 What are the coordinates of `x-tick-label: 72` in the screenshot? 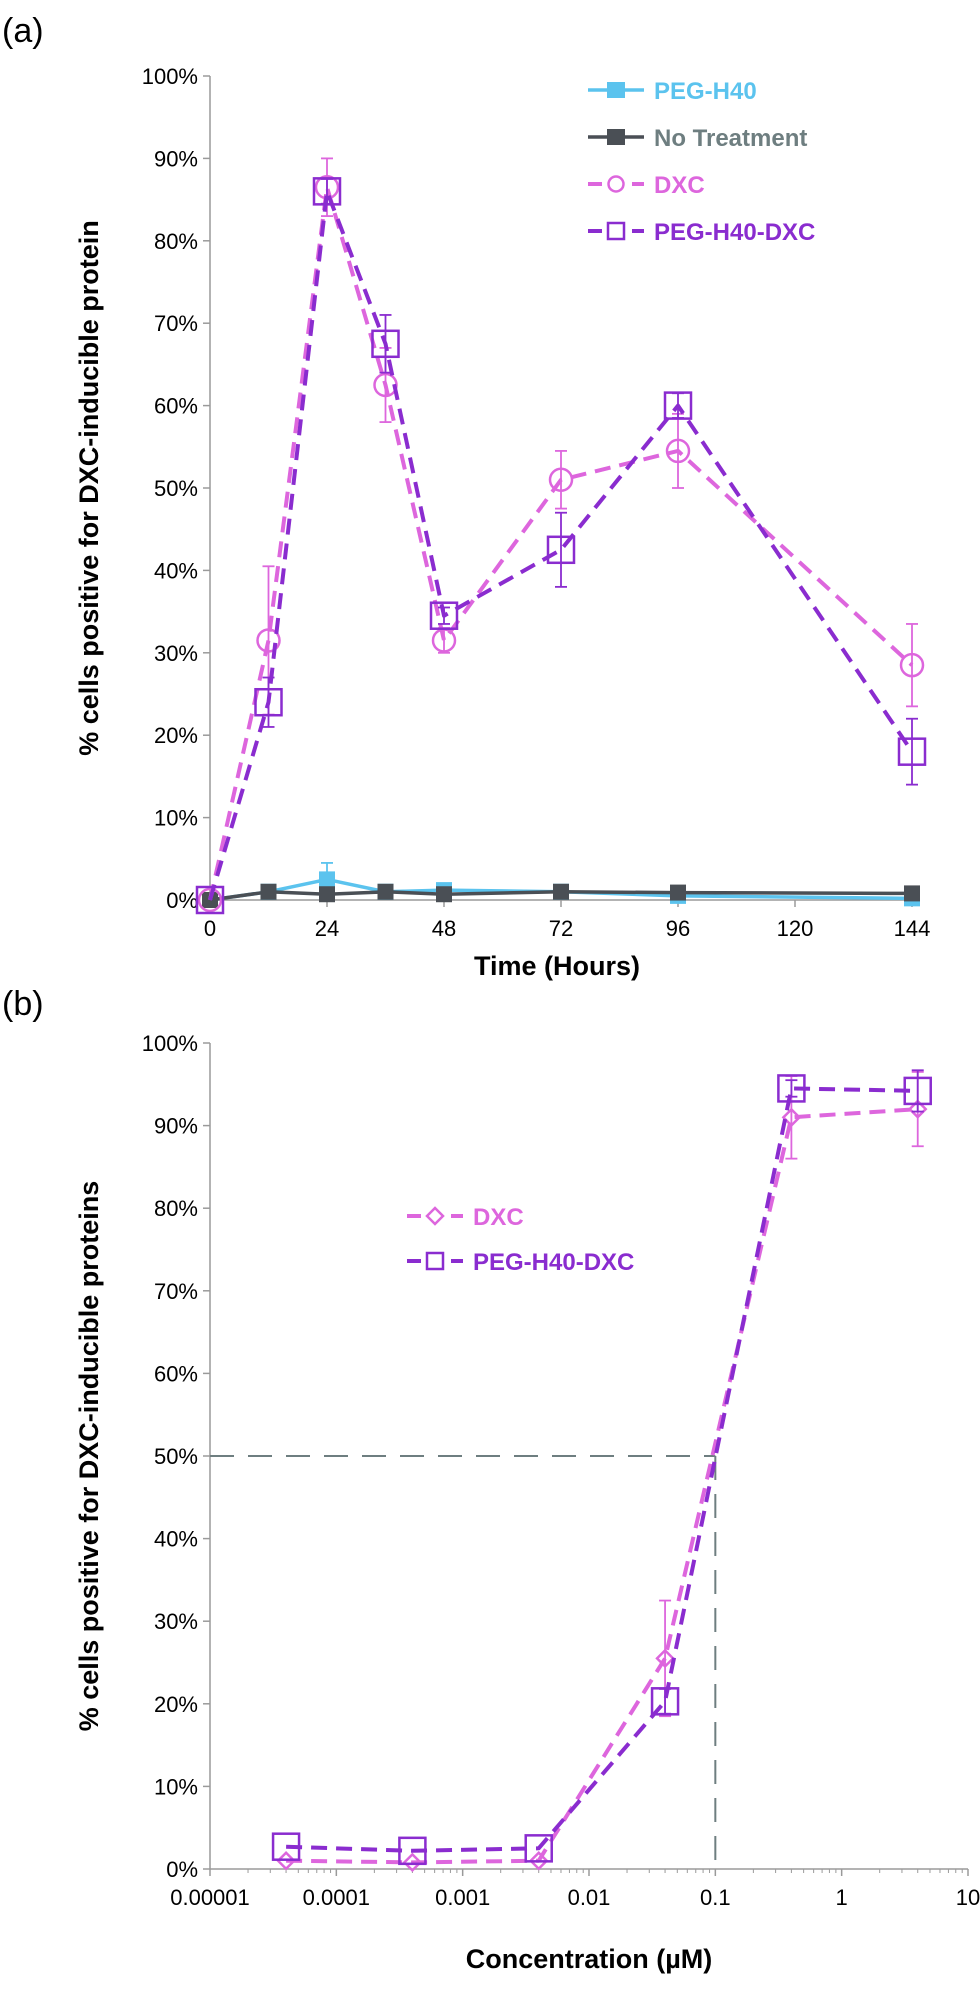 It's located at (561, 928).